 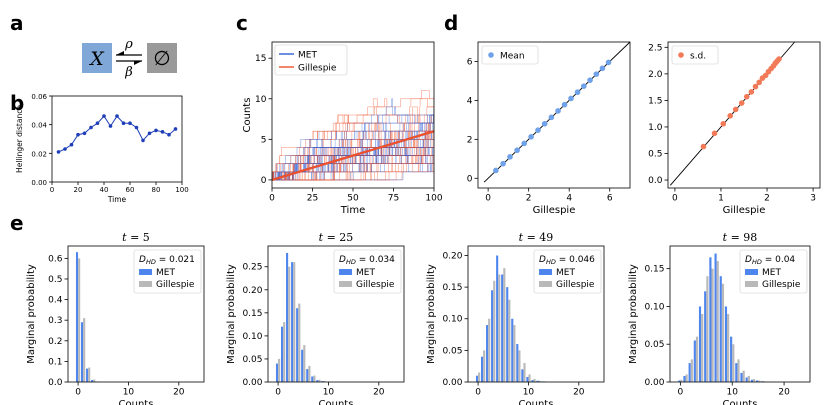 I want to click on legend-d1: Mean, so click(x=510, y=55).